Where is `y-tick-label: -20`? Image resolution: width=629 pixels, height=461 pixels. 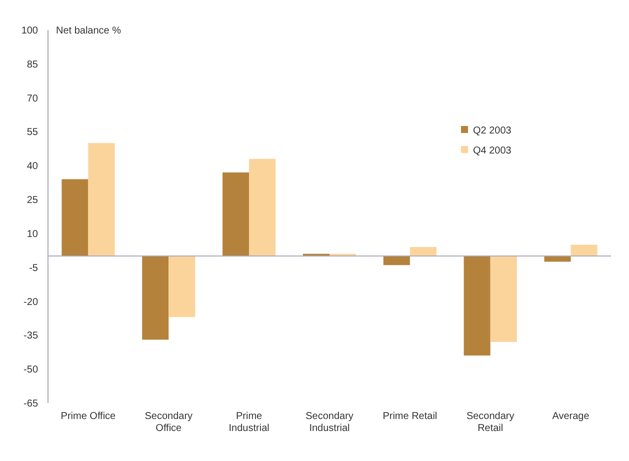
y-tick-label: -20 is located at coordinates (31, 302).